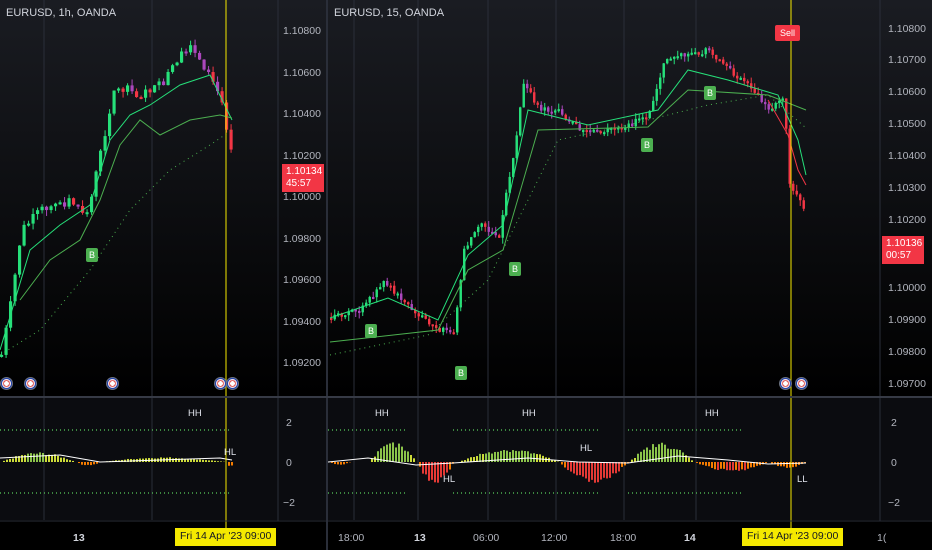 The width and height of the screenshot is (932, 550). I want to click on left-price-tick: 1.09400, so click(302, 322).